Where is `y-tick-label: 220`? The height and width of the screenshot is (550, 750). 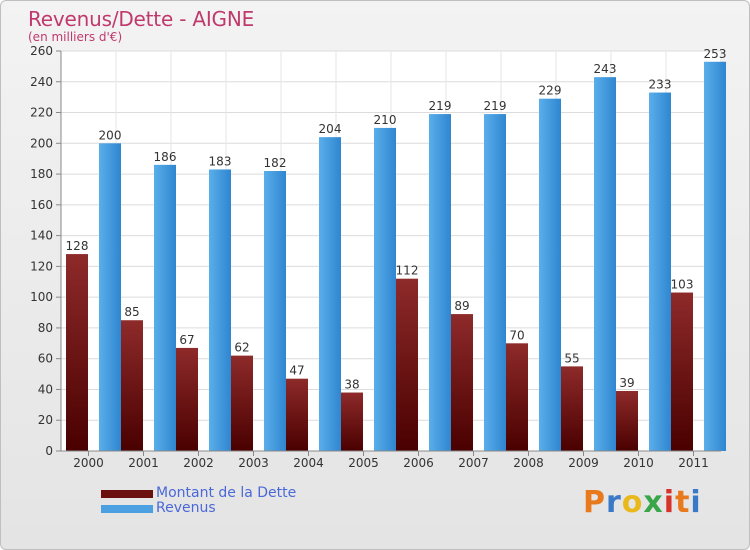
y-tick-label: 220 is located at coordinates (41, 113).